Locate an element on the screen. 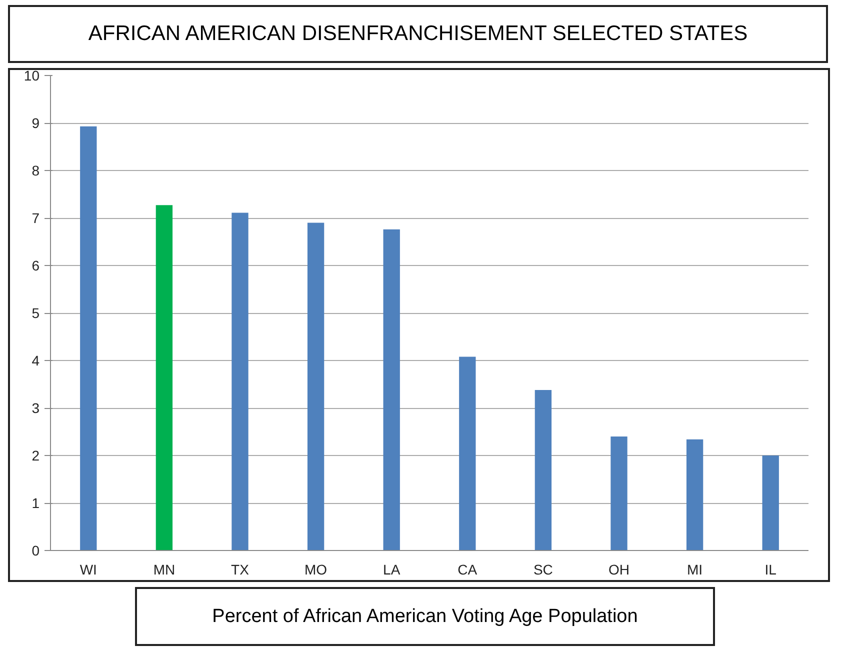 Image resolution: width=842 pixels, height=669 pixels. y-tick-label: 3 is located at coordinates (36, 408).